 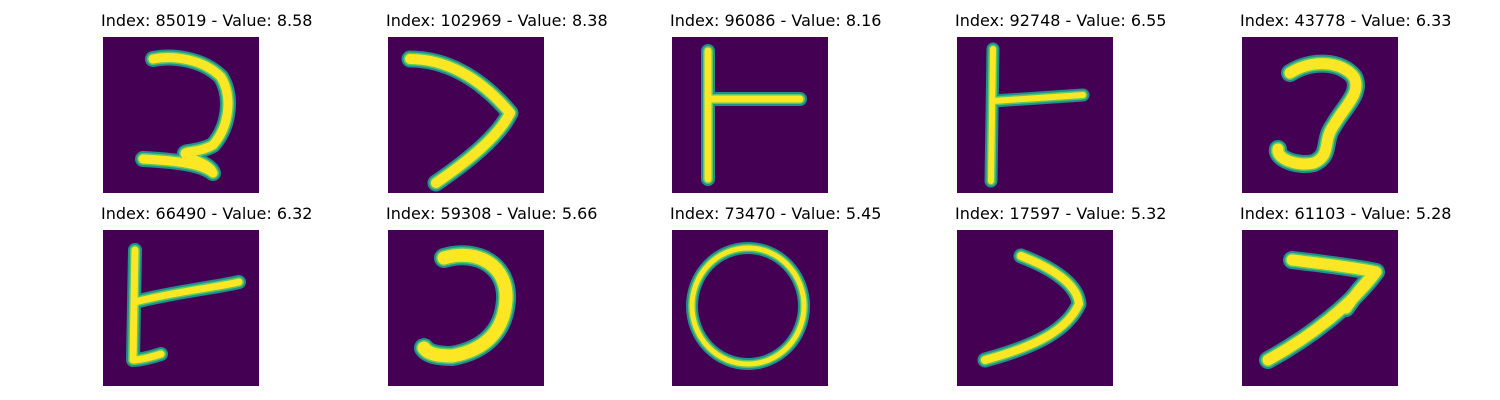 I want to click on index-value: 73470, so click(x=750, y=213).